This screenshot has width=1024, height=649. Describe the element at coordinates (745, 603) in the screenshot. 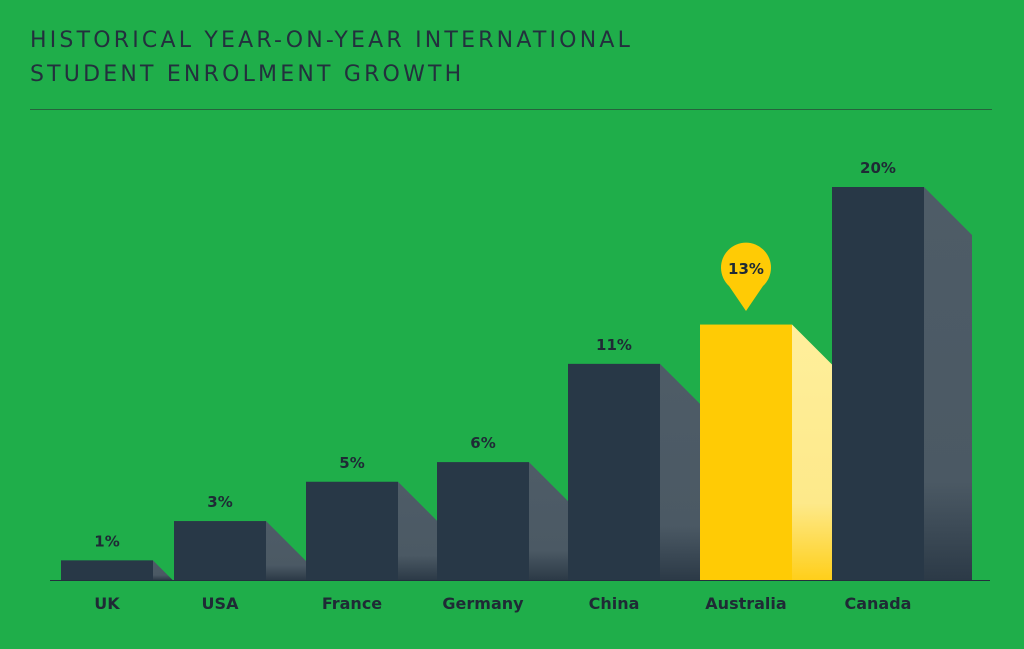

I see `category-label-australia: Australia` at that location.